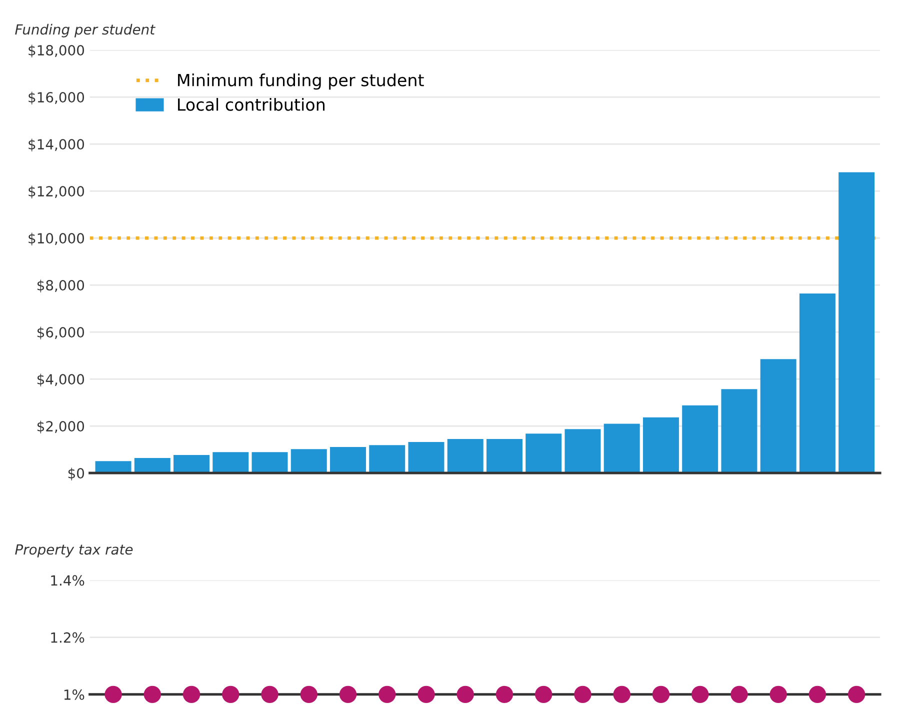 This screenshot has height=705, width=898. Describe the element at coordinates (74, 551) in the screenshot. I see `y-axis-title: Property tax rate` at that location.